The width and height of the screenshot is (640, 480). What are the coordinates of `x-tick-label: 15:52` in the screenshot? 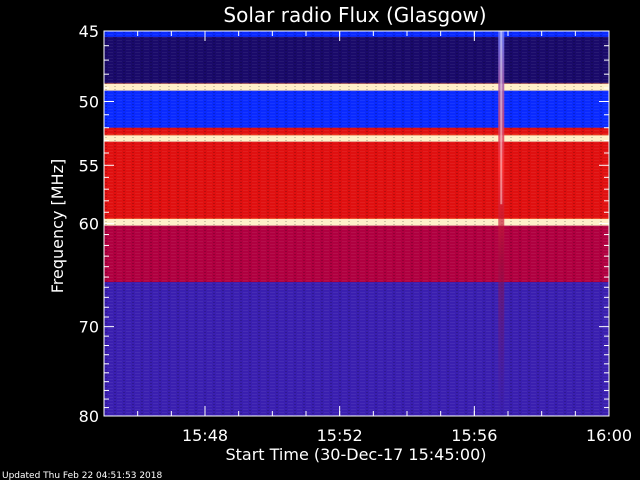 It's located at (340, 435).